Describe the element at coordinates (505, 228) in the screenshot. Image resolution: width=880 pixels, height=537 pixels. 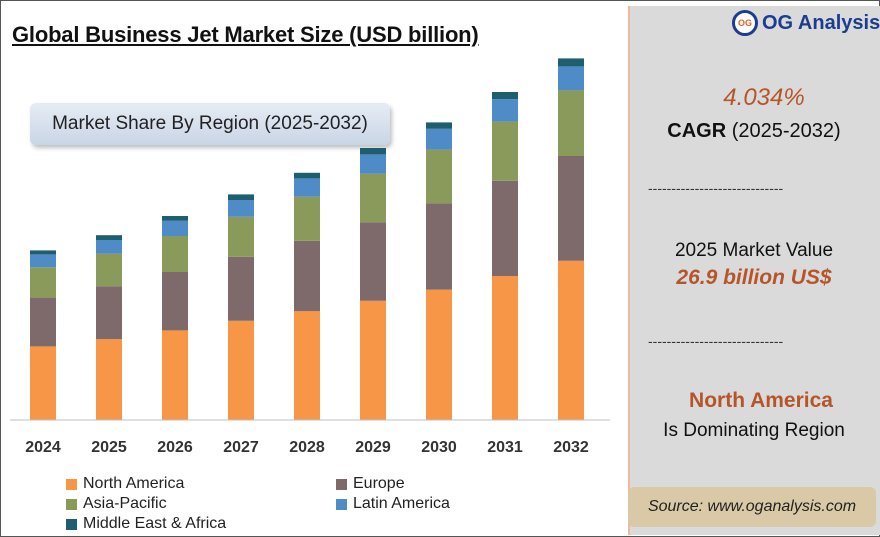
I see `bar-2031-europe` at that location.